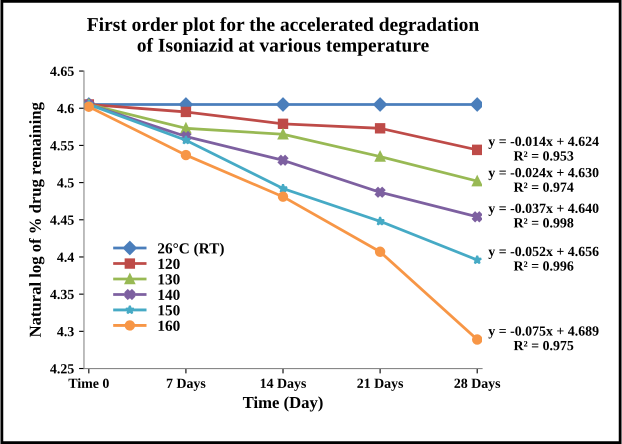  What do you see at coordinates (169, 295) in the screenshot?
I see `legend-label: 140` at bounding box center [169, 295].